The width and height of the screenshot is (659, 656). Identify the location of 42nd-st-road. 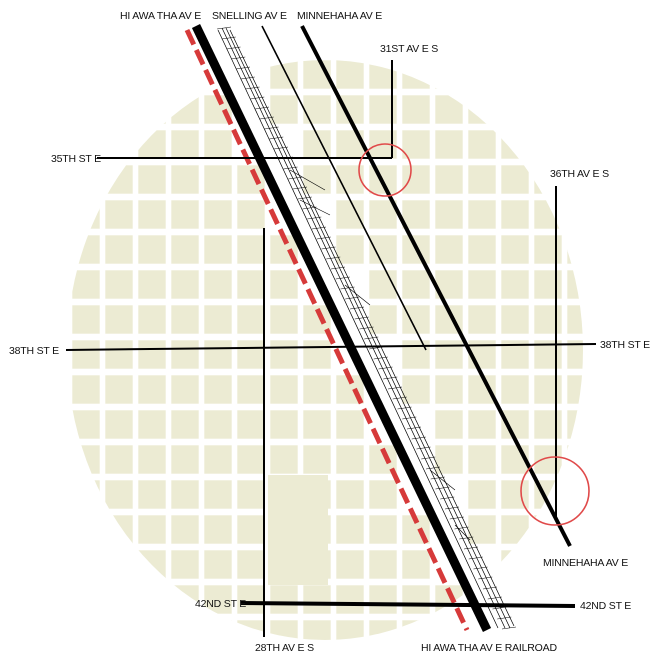
(408, 604).